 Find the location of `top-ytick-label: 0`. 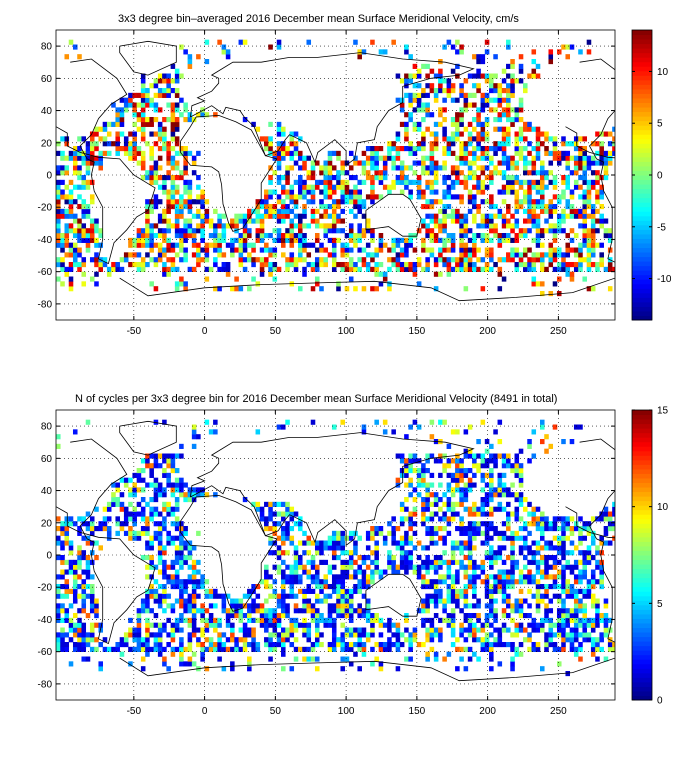

top-ytick-label: 0 is located at coordinates (49, 176).